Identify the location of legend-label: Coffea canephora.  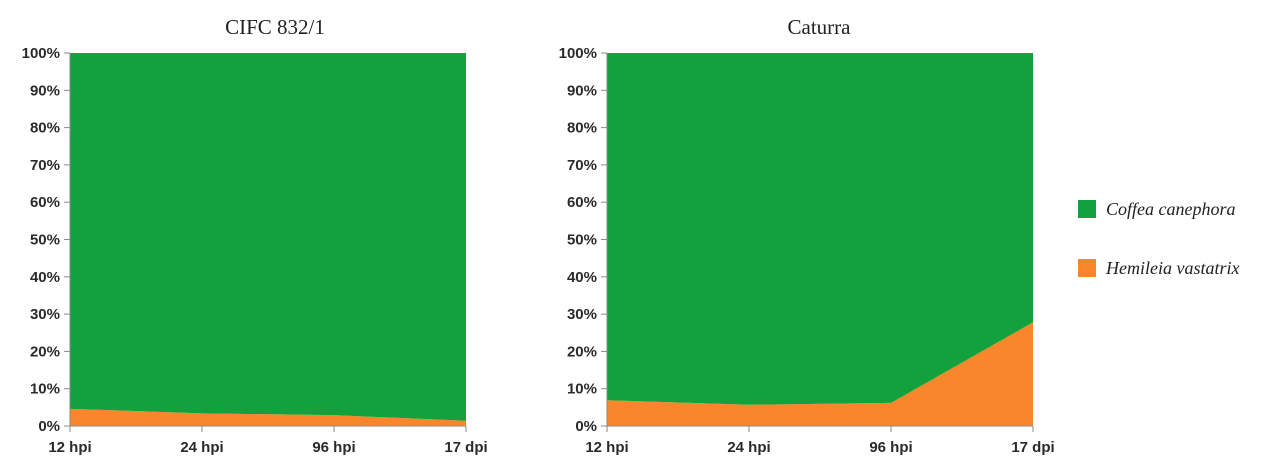
(1170, 209).